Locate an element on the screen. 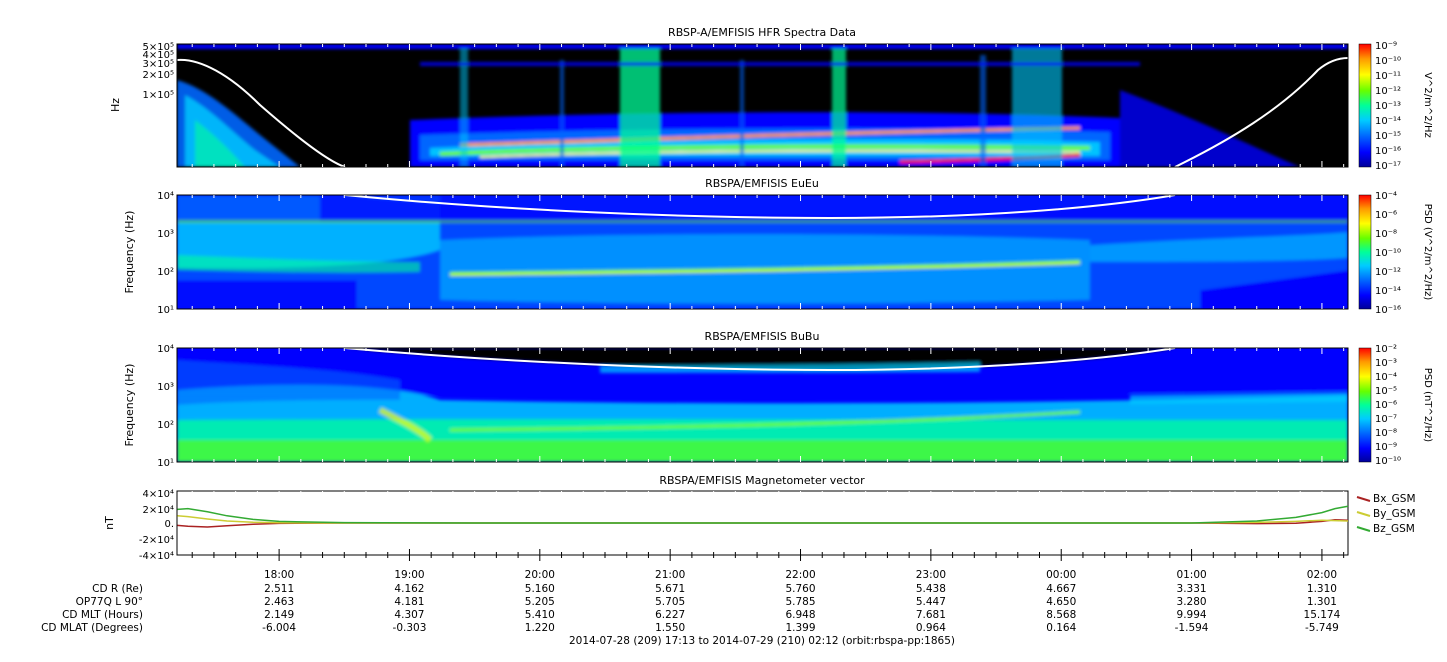 This screenshot has height=662, width=1447. hfr-cbtick: 10⁻¹⁵ is located at coordinates (1388, 136).